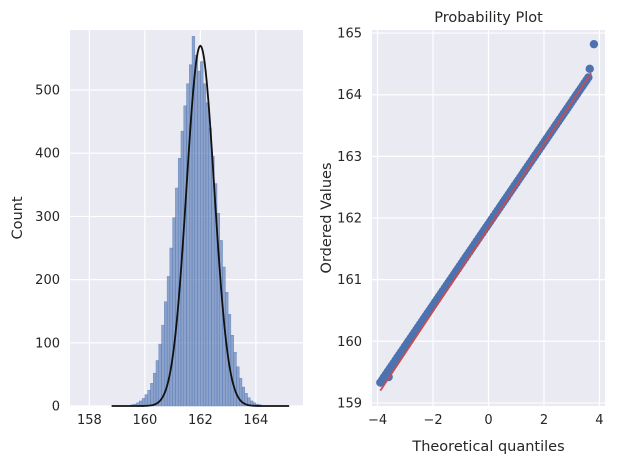  Describe the element at coordinates (487, 447) in the screenshot. I see `probability-x-axis-label: Theoretical quantiles` at that location.